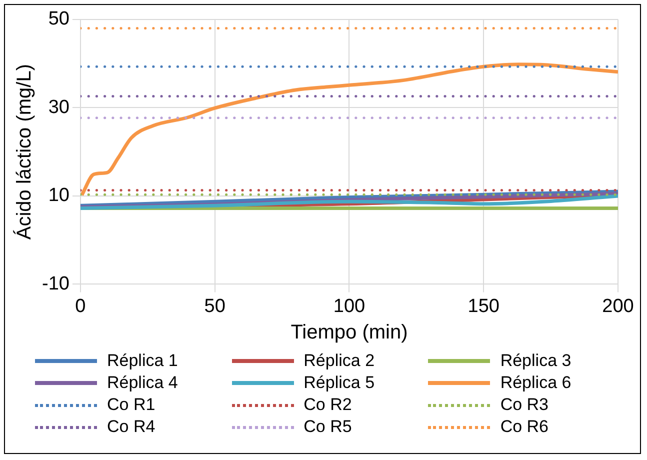 This screenshot has height=460, width=647. I want to click on legend-label: Réplica 2, so click(339, 361).